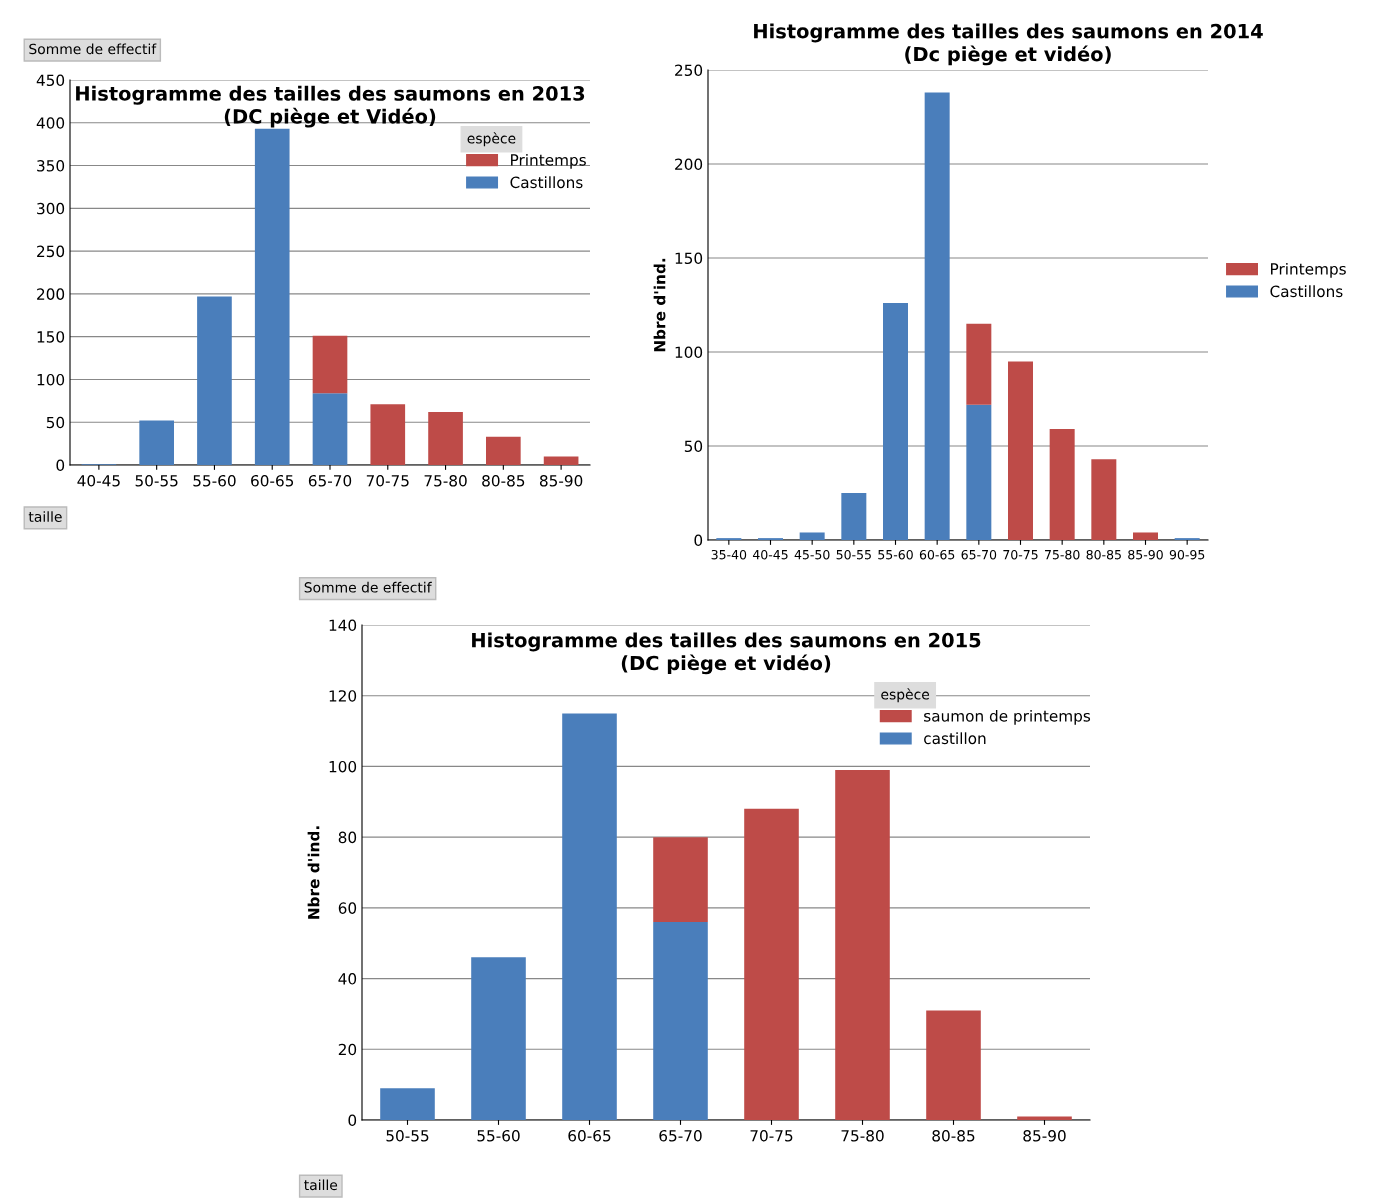 This screenshot has width=1378, height=1198. What do you see at coordinates (1187, 554) in the screenshot?
I see `x-tick-label: 90-95` at bounding box center [1187, 554].